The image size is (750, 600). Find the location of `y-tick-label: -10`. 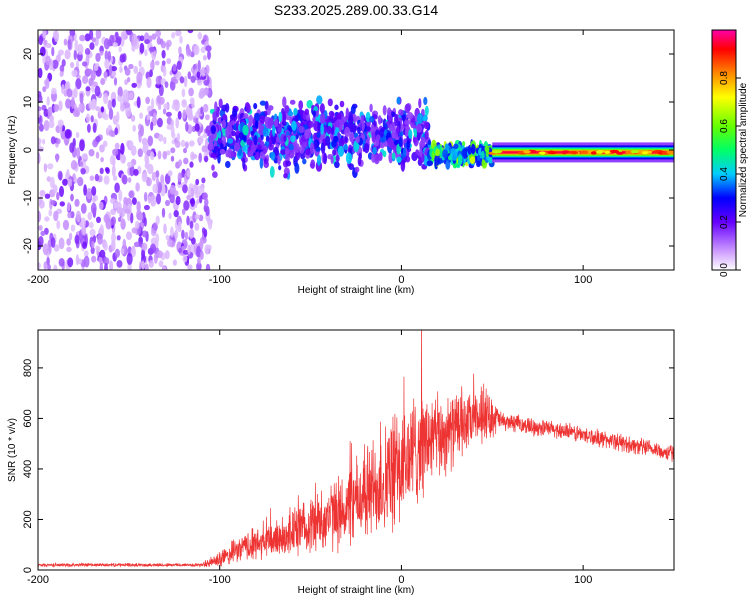

y-tick-label: -10 is located at coordinates (28, 198).